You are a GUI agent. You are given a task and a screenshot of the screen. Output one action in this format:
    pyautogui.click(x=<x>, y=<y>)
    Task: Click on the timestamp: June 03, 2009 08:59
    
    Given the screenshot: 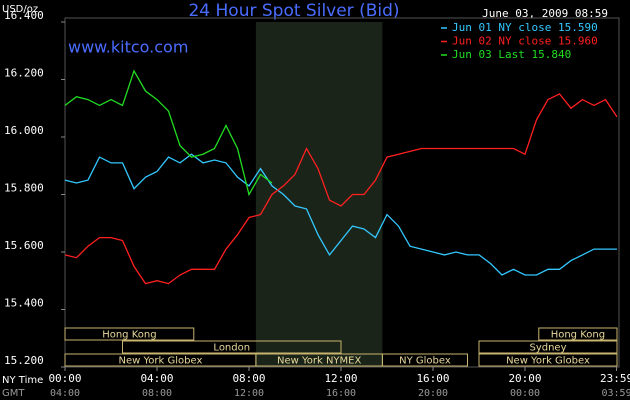 What is the action you would take?
    pyautogui.click(x=545, y=13)
    